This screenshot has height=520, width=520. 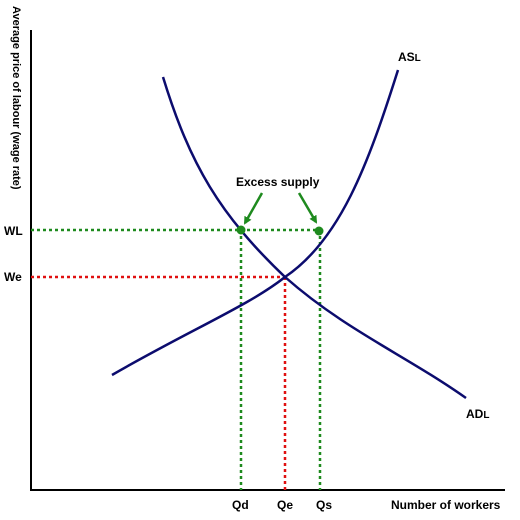 I want to click on x-axis-title: Number of workers, so click(x=446, y=505).